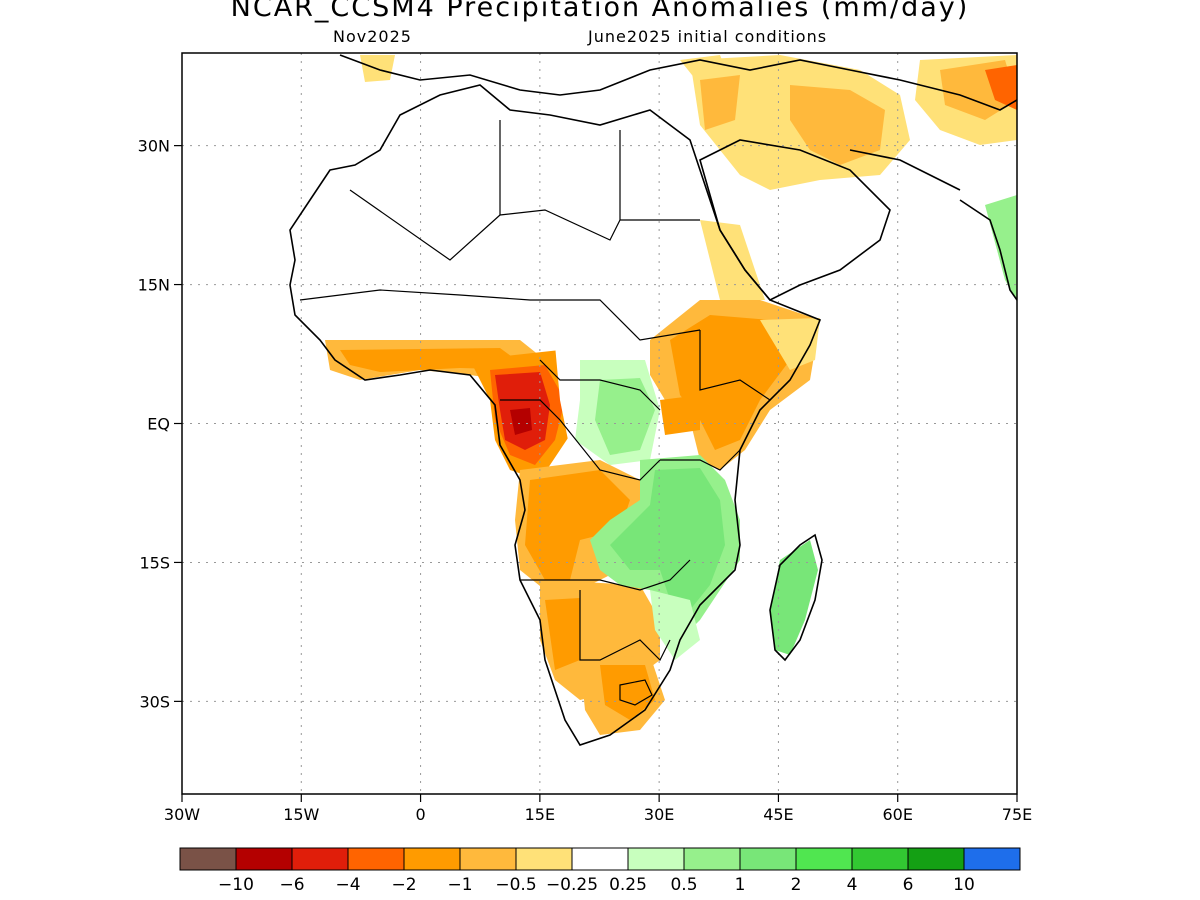 The image size is (1200, 900). What do you see at coordinates (301, 814) in the screenshot?
I see `x-tick-label: 15W` at bounding box center [301, 814].